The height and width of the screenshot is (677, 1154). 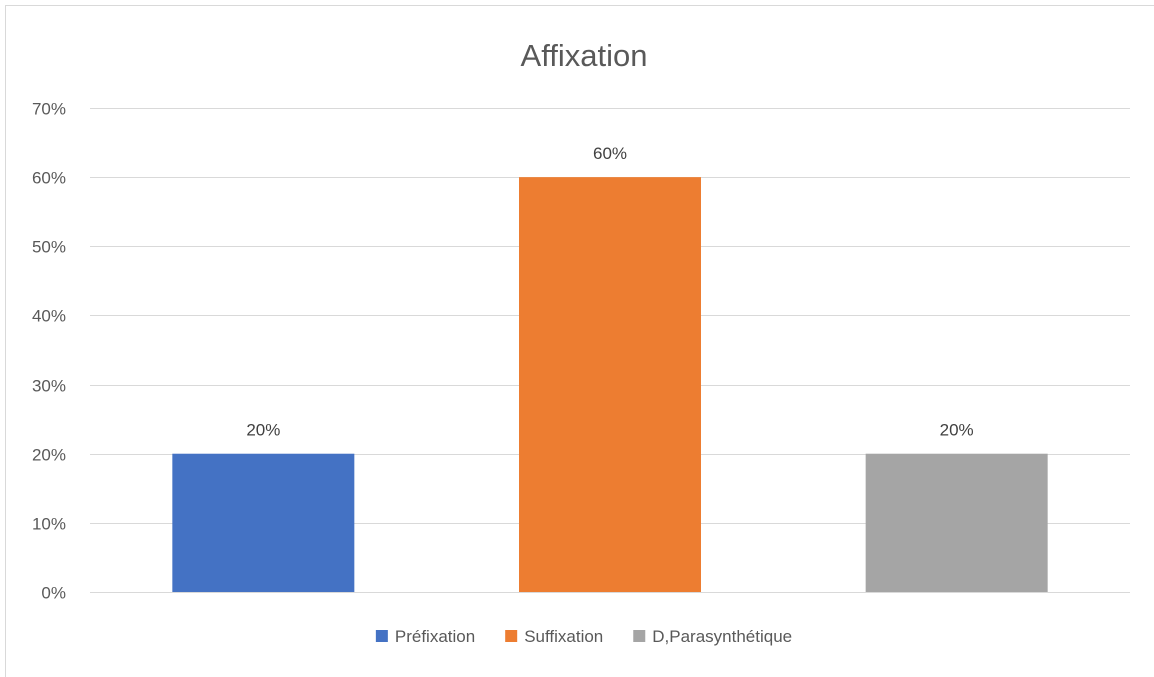 I want to click on y-tick-label: 0%, so click(x=53, y=593).